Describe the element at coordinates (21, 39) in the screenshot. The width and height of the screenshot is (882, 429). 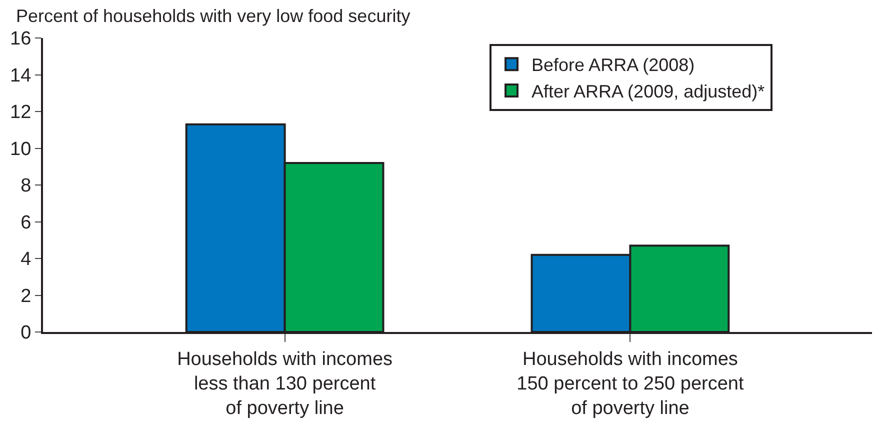
I see `y-tick-label: 16` at that location.